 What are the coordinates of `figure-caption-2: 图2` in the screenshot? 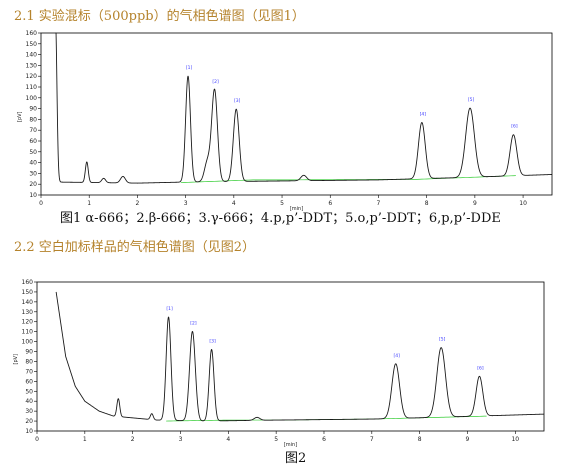 It's located at (296, 458).